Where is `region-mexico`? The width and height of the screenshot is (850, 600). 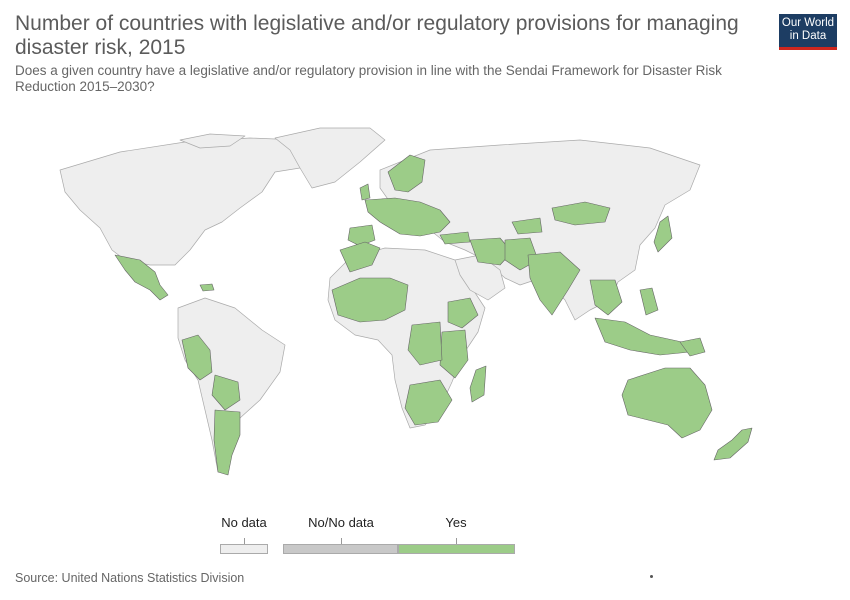
region-mexico is located at coordinates (141, 277).